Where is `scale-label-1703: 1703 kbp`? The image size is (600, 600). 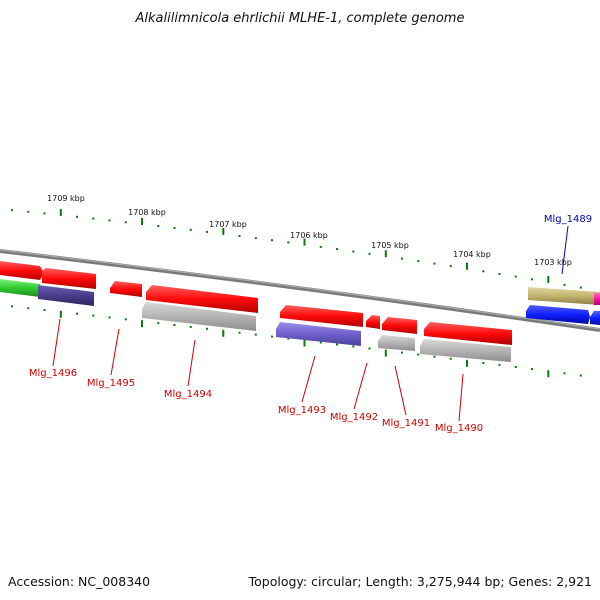 scale-label-1703: 1703 kbp is located at coordinates (553, 262).